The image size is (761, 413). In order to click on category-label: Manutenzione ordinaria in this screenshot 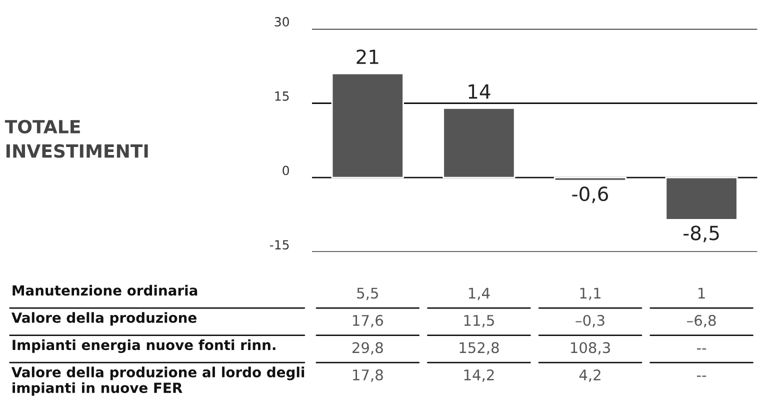, I will do `click(105, 290)`.